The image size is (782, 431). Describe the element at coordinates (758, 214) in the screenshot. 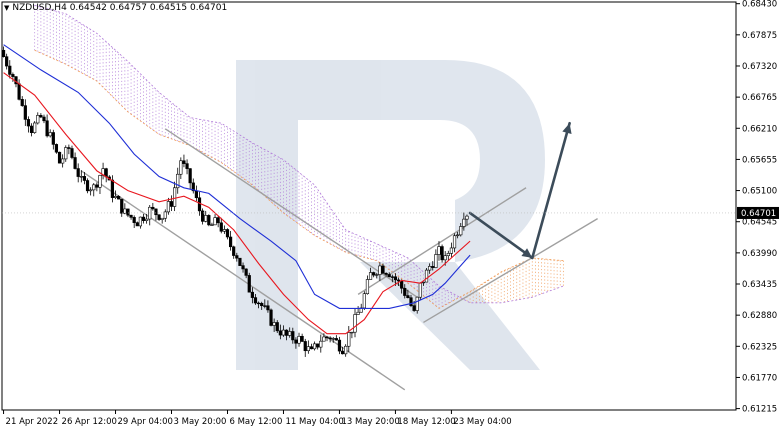

I see `current-price-label: 0.64701` at that location.